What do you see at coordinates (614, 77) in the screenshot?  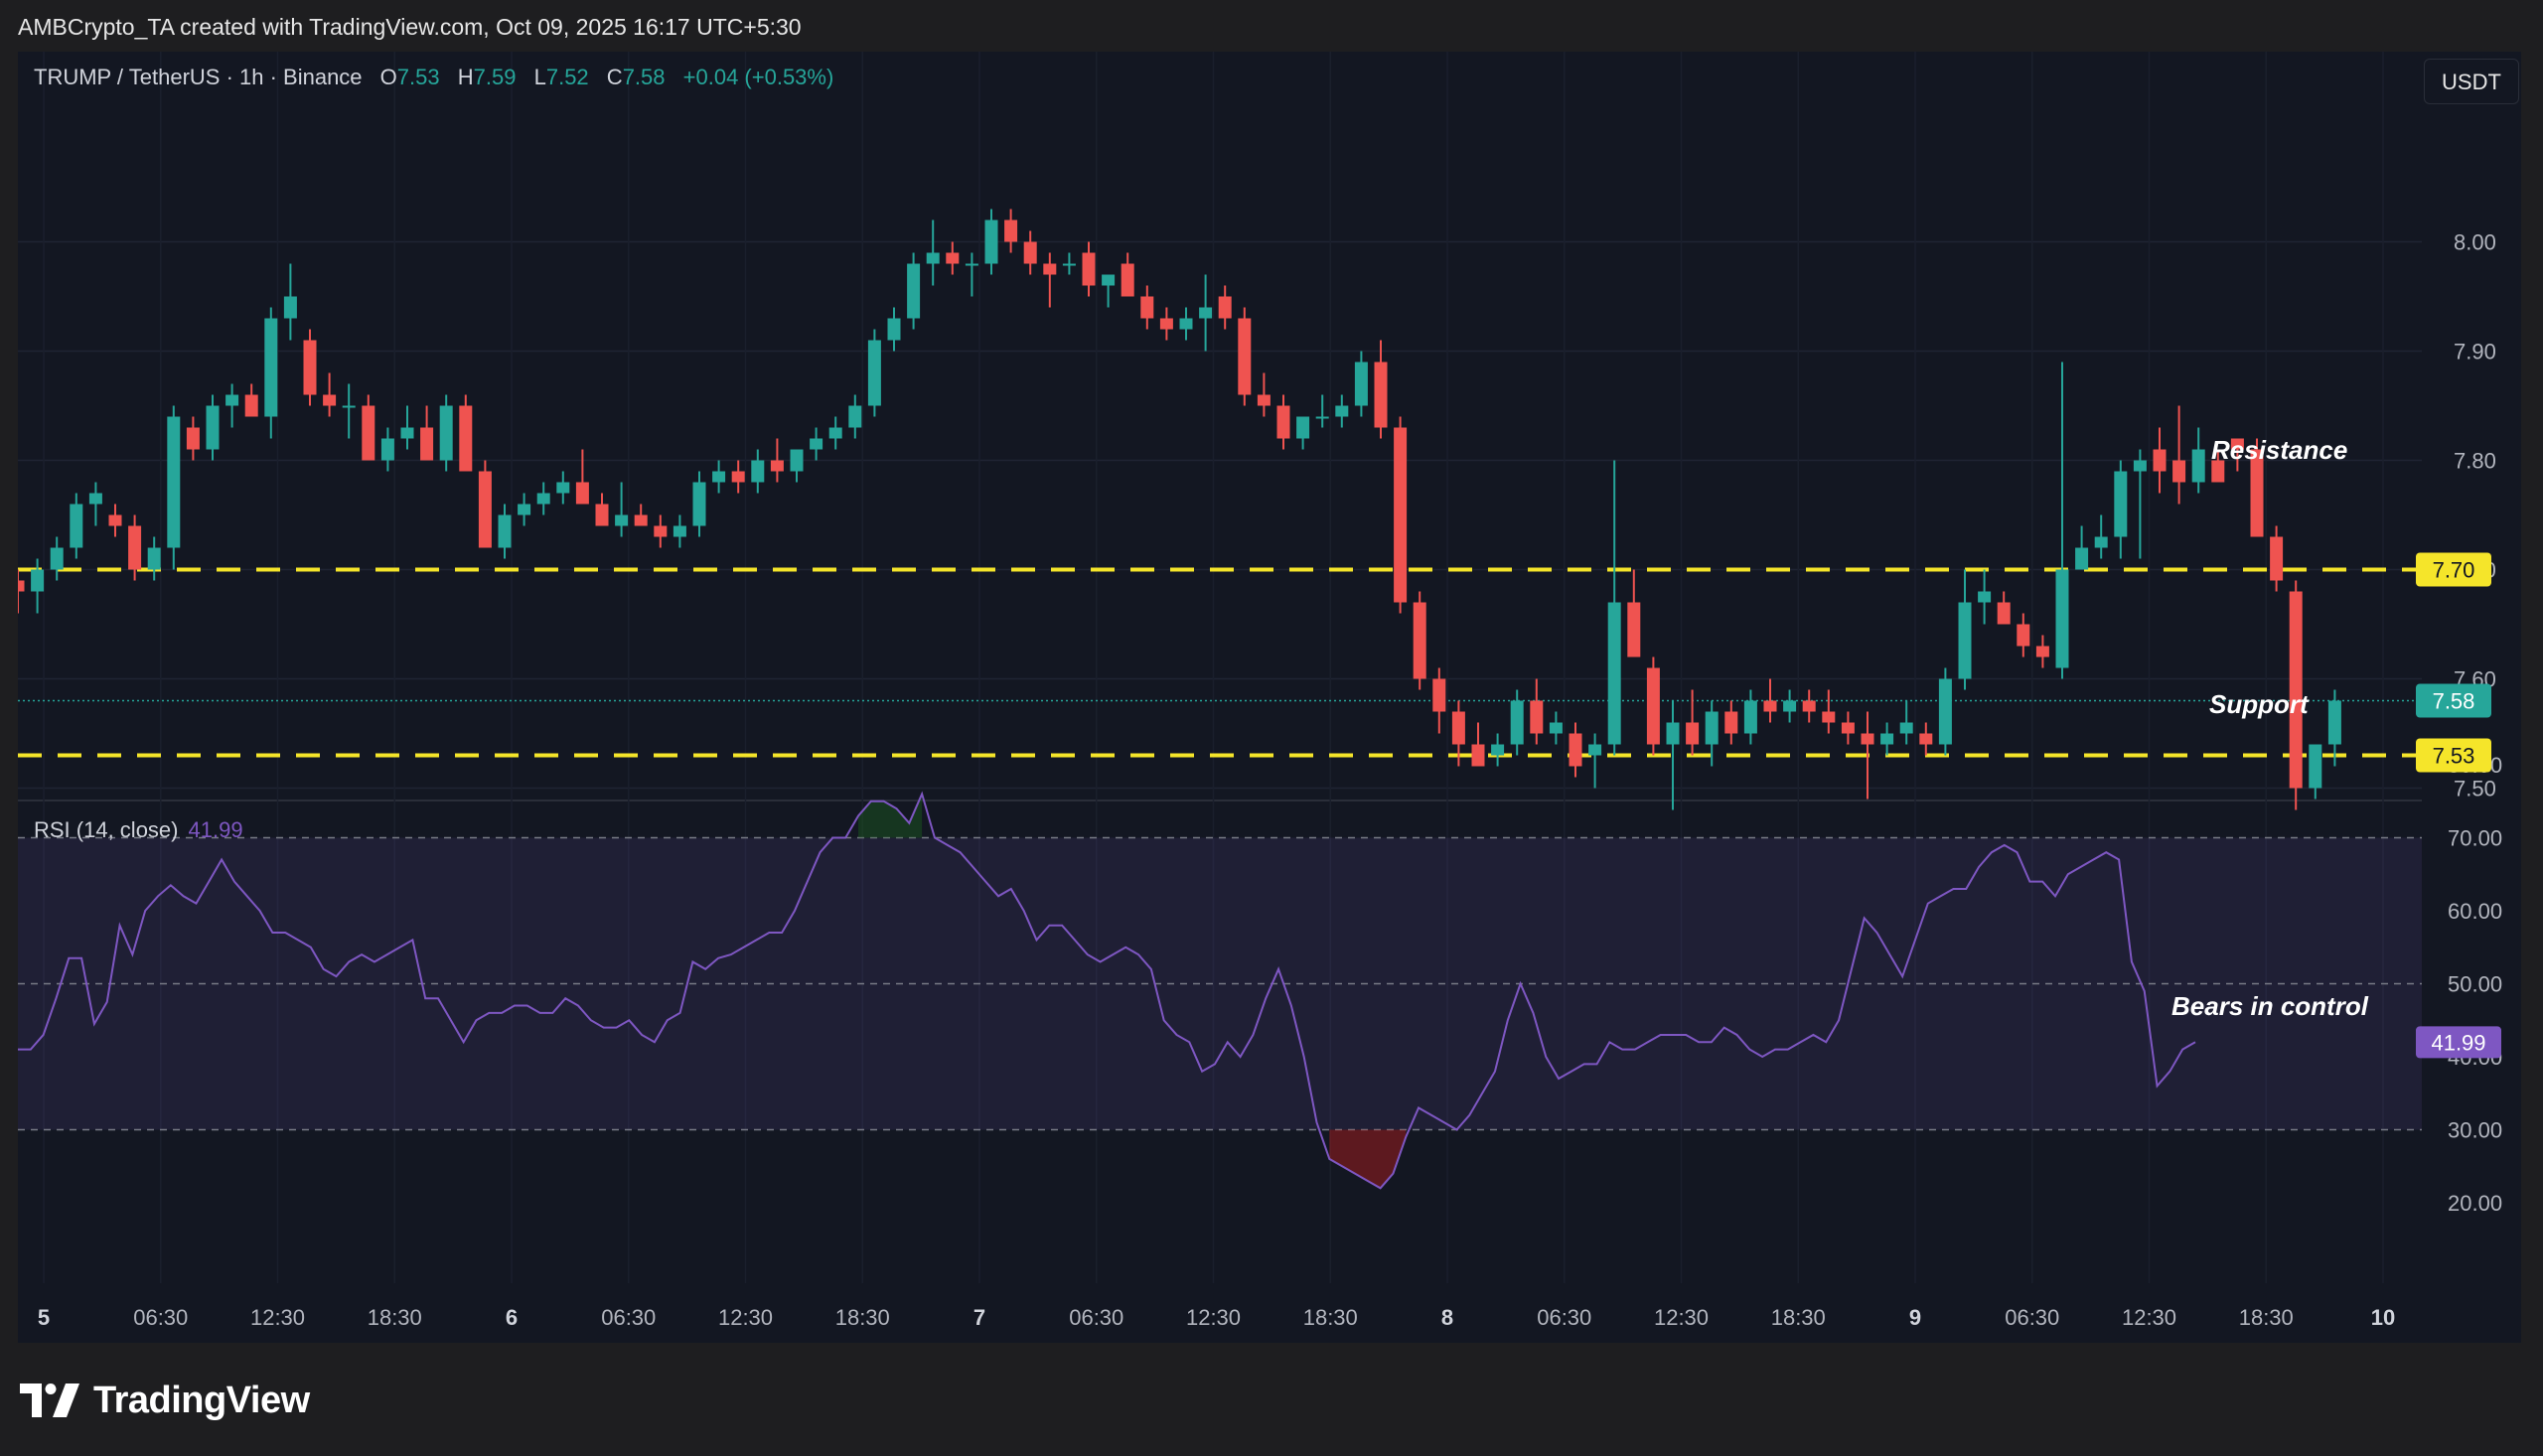 I see `close-label: C` at bounding box center [614, 77].